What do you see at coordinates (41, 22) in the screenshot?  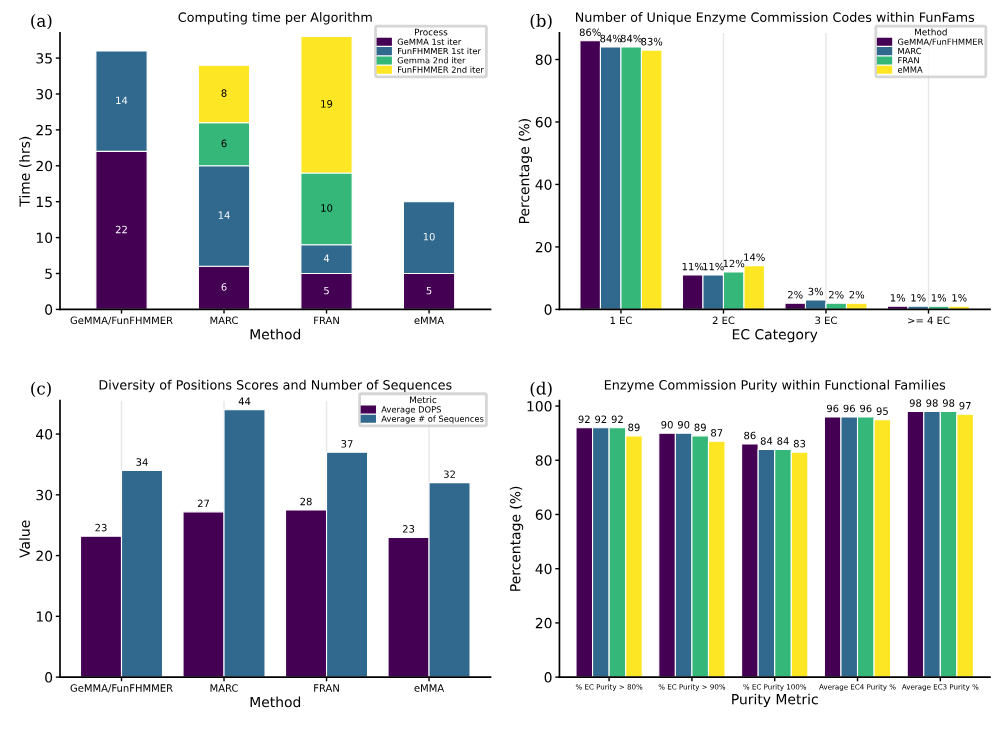 I see `text: (a)` at bounding box center [41, 22].